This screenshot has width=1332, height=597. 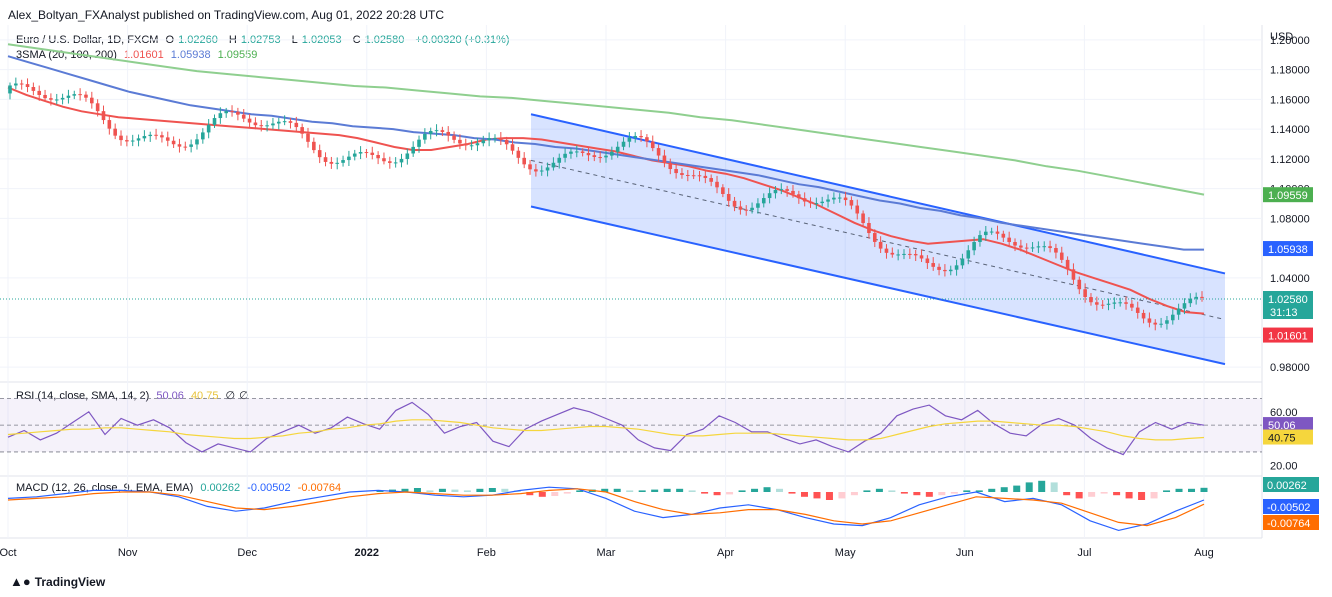 What do you see at coordinates (1288, 250) in the screenshot?
I see `sma100-price-label-text: 1.05938` at bounding box center [1288, 250].